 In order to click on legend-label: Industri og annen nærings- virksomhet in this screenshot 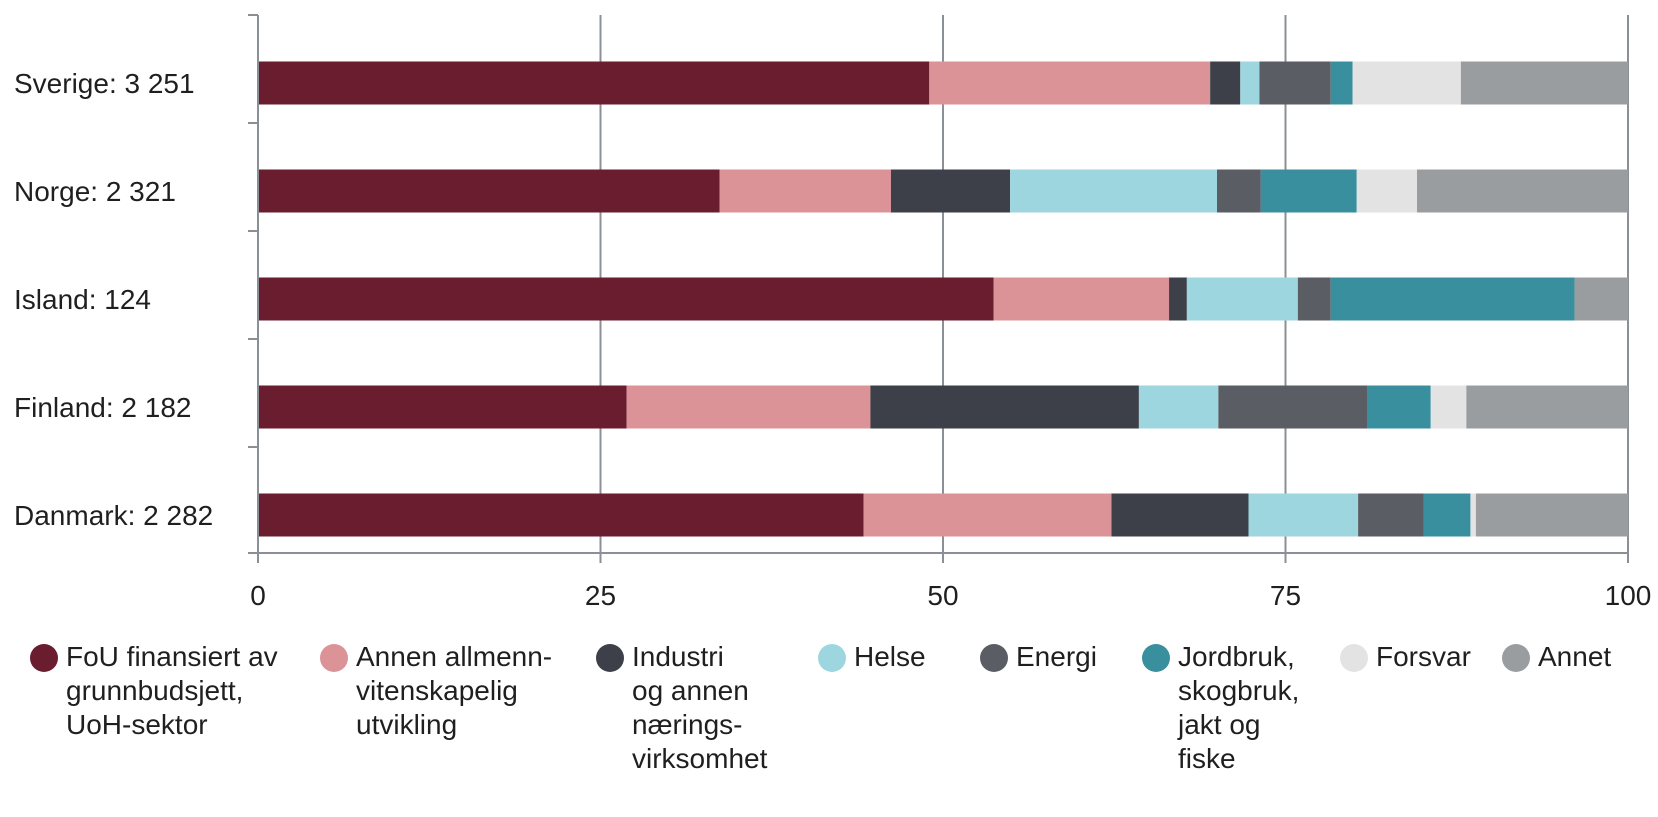, I will do `click(700, 707)`.